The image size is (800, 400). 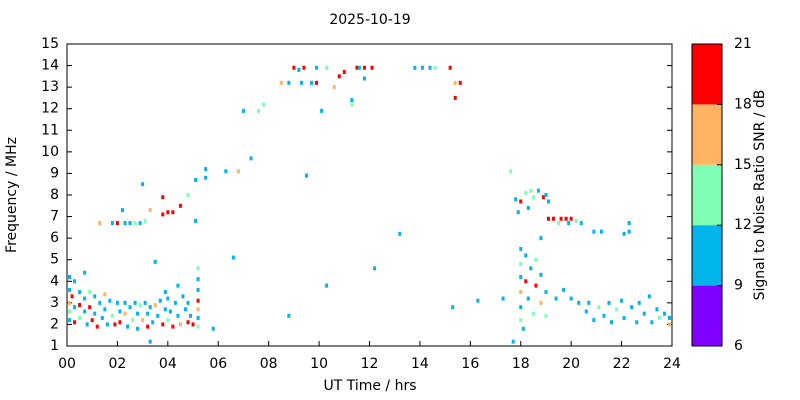 I want to click on y-tick-label: 2, so click(x=54, y=324).